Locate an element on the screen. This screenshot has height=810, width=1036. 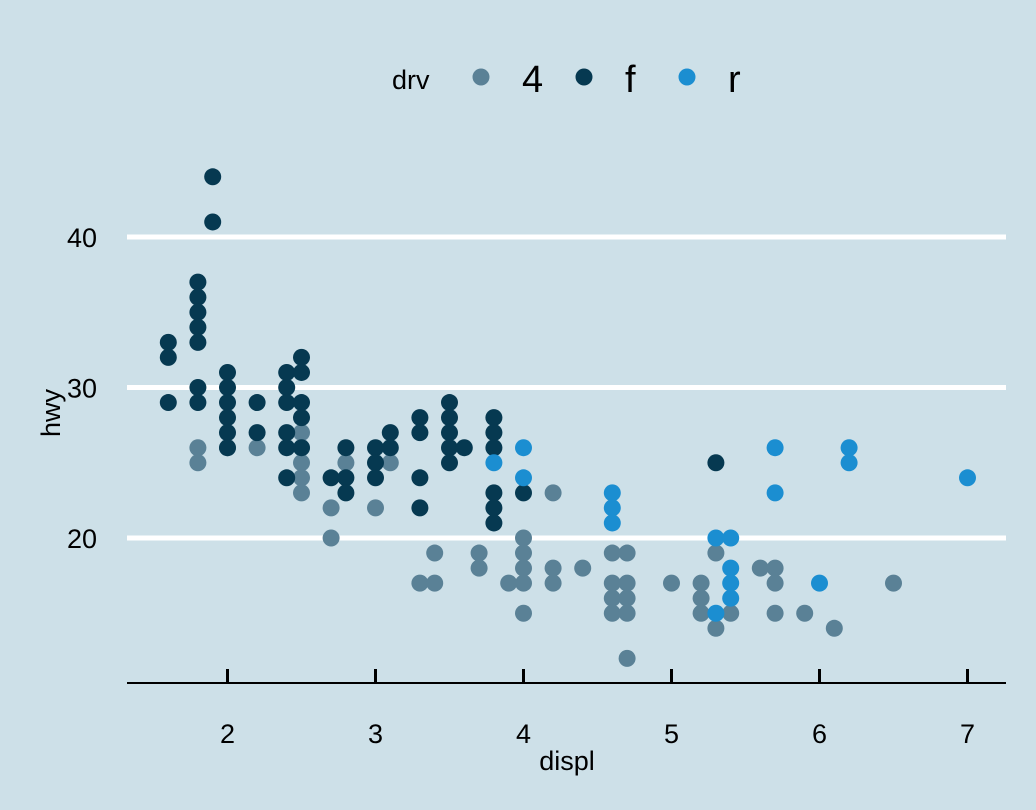
y-tick-label: 20 is located at coordinates (82, 539).